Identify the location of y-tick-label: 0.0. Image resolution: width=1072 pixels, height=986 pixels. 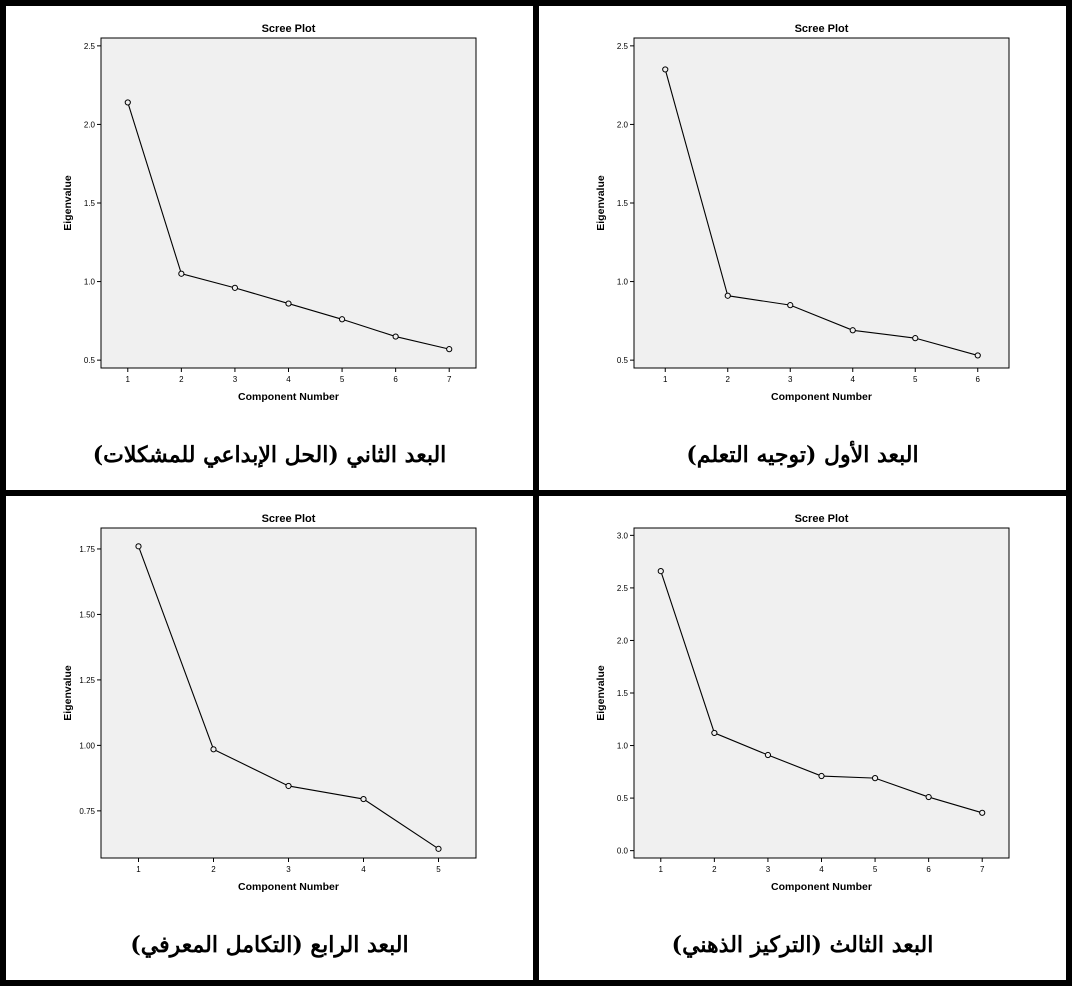
(623, 851).